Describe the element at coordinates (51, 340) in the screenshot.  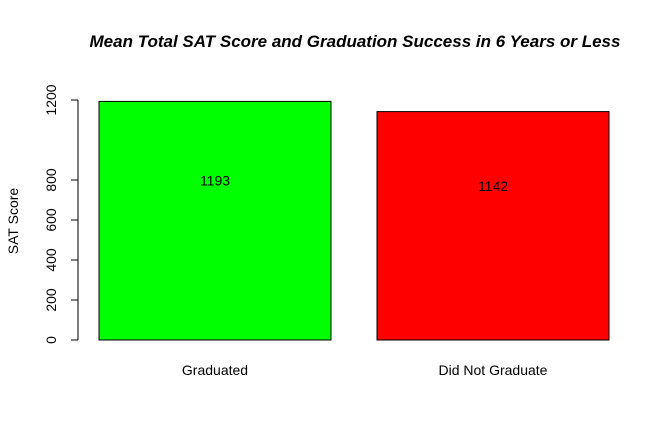
I see `y-tick-label: 0` at that location.